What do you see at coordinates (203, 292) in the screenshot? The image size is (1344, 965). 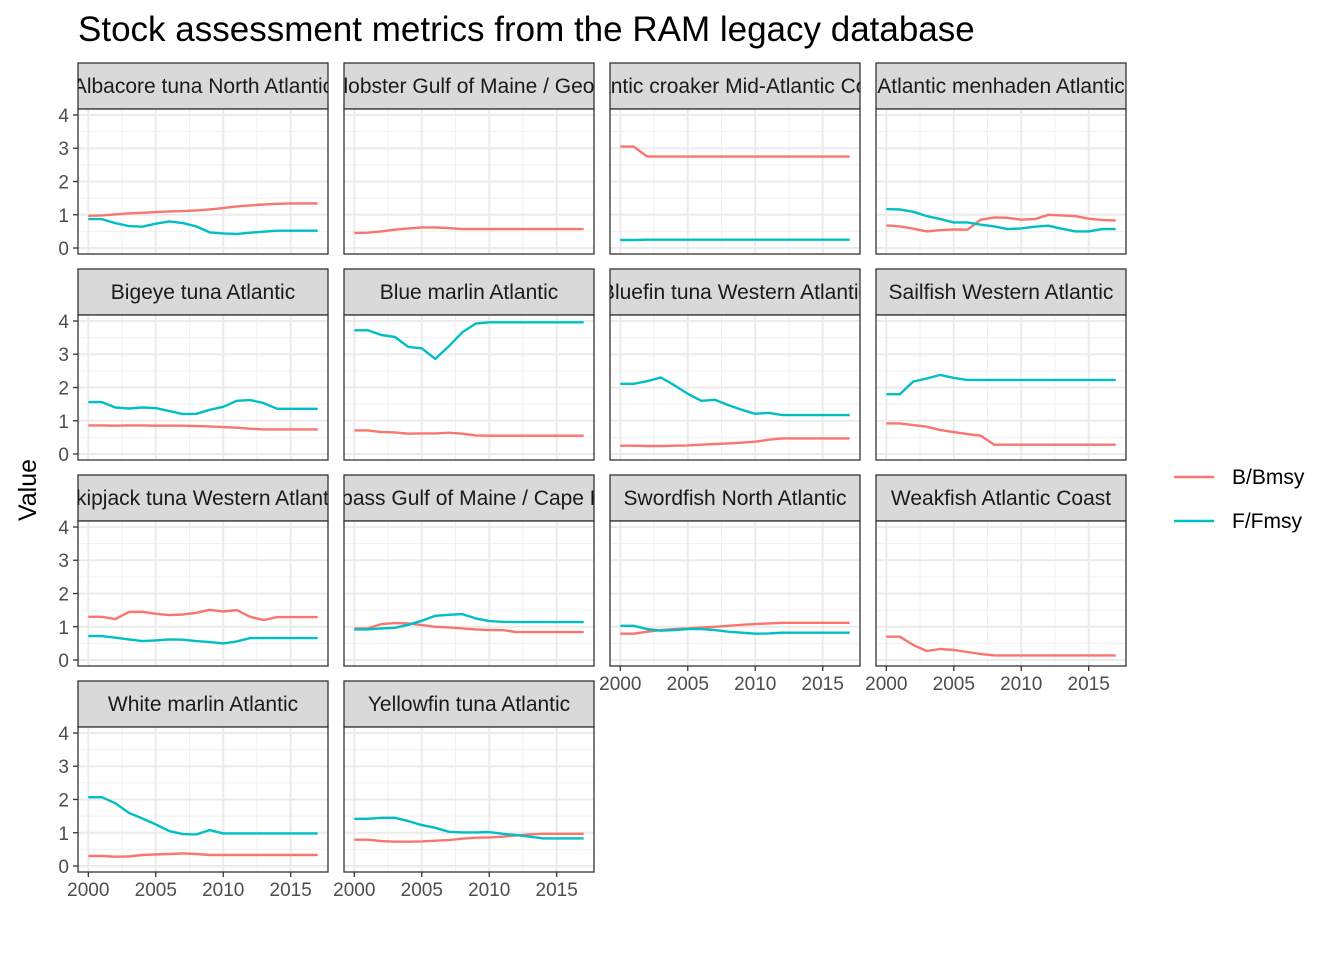 I see `facet-strip-label: Bigeye tuna Atlantic` at bounding box center [203, 292].